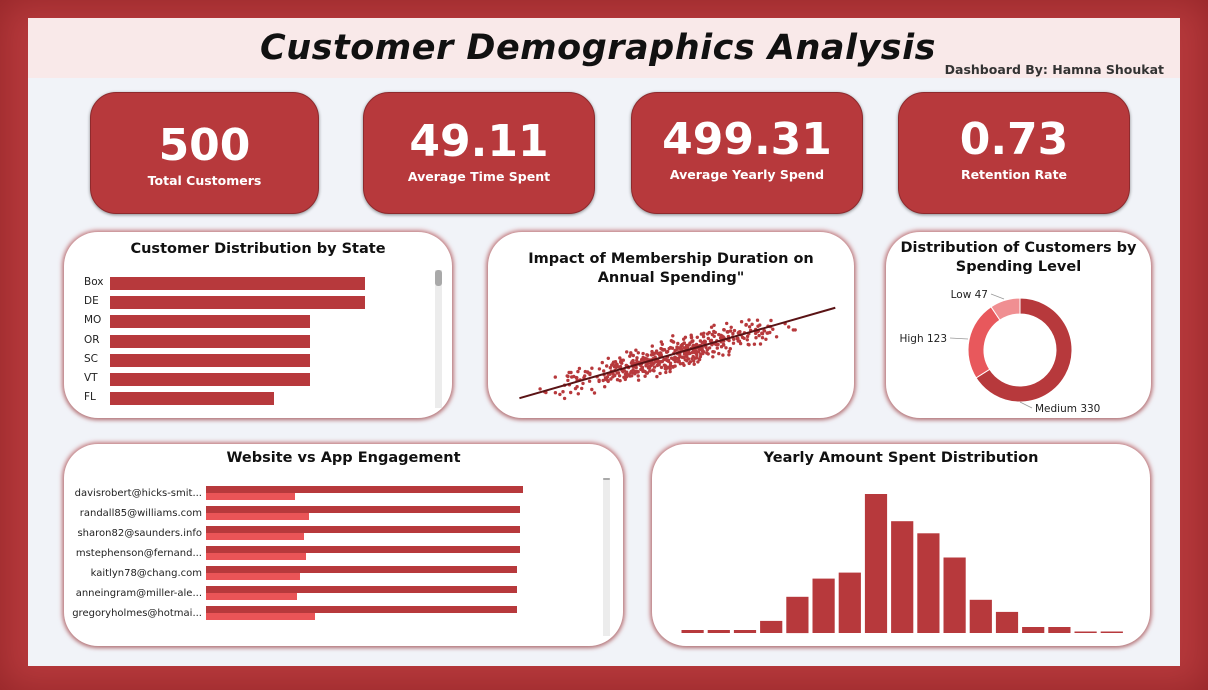  What do you see at coordinates (479, 153) in the screenshot?
I see `kpi-card-average-time-spent: 49.11 Average Time Spent` at bounding box center [479, 153].